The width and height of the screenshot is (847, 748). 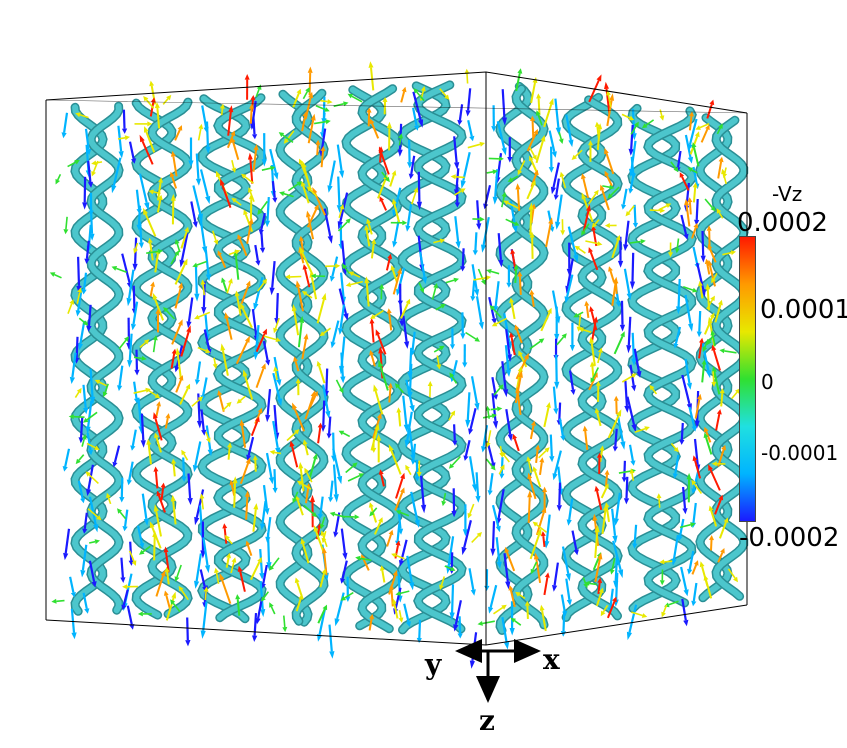 What do you see at coordinates (396, 92) in the screenshot?
I see `box-back-top-edge` at bounding box center [396, 92].